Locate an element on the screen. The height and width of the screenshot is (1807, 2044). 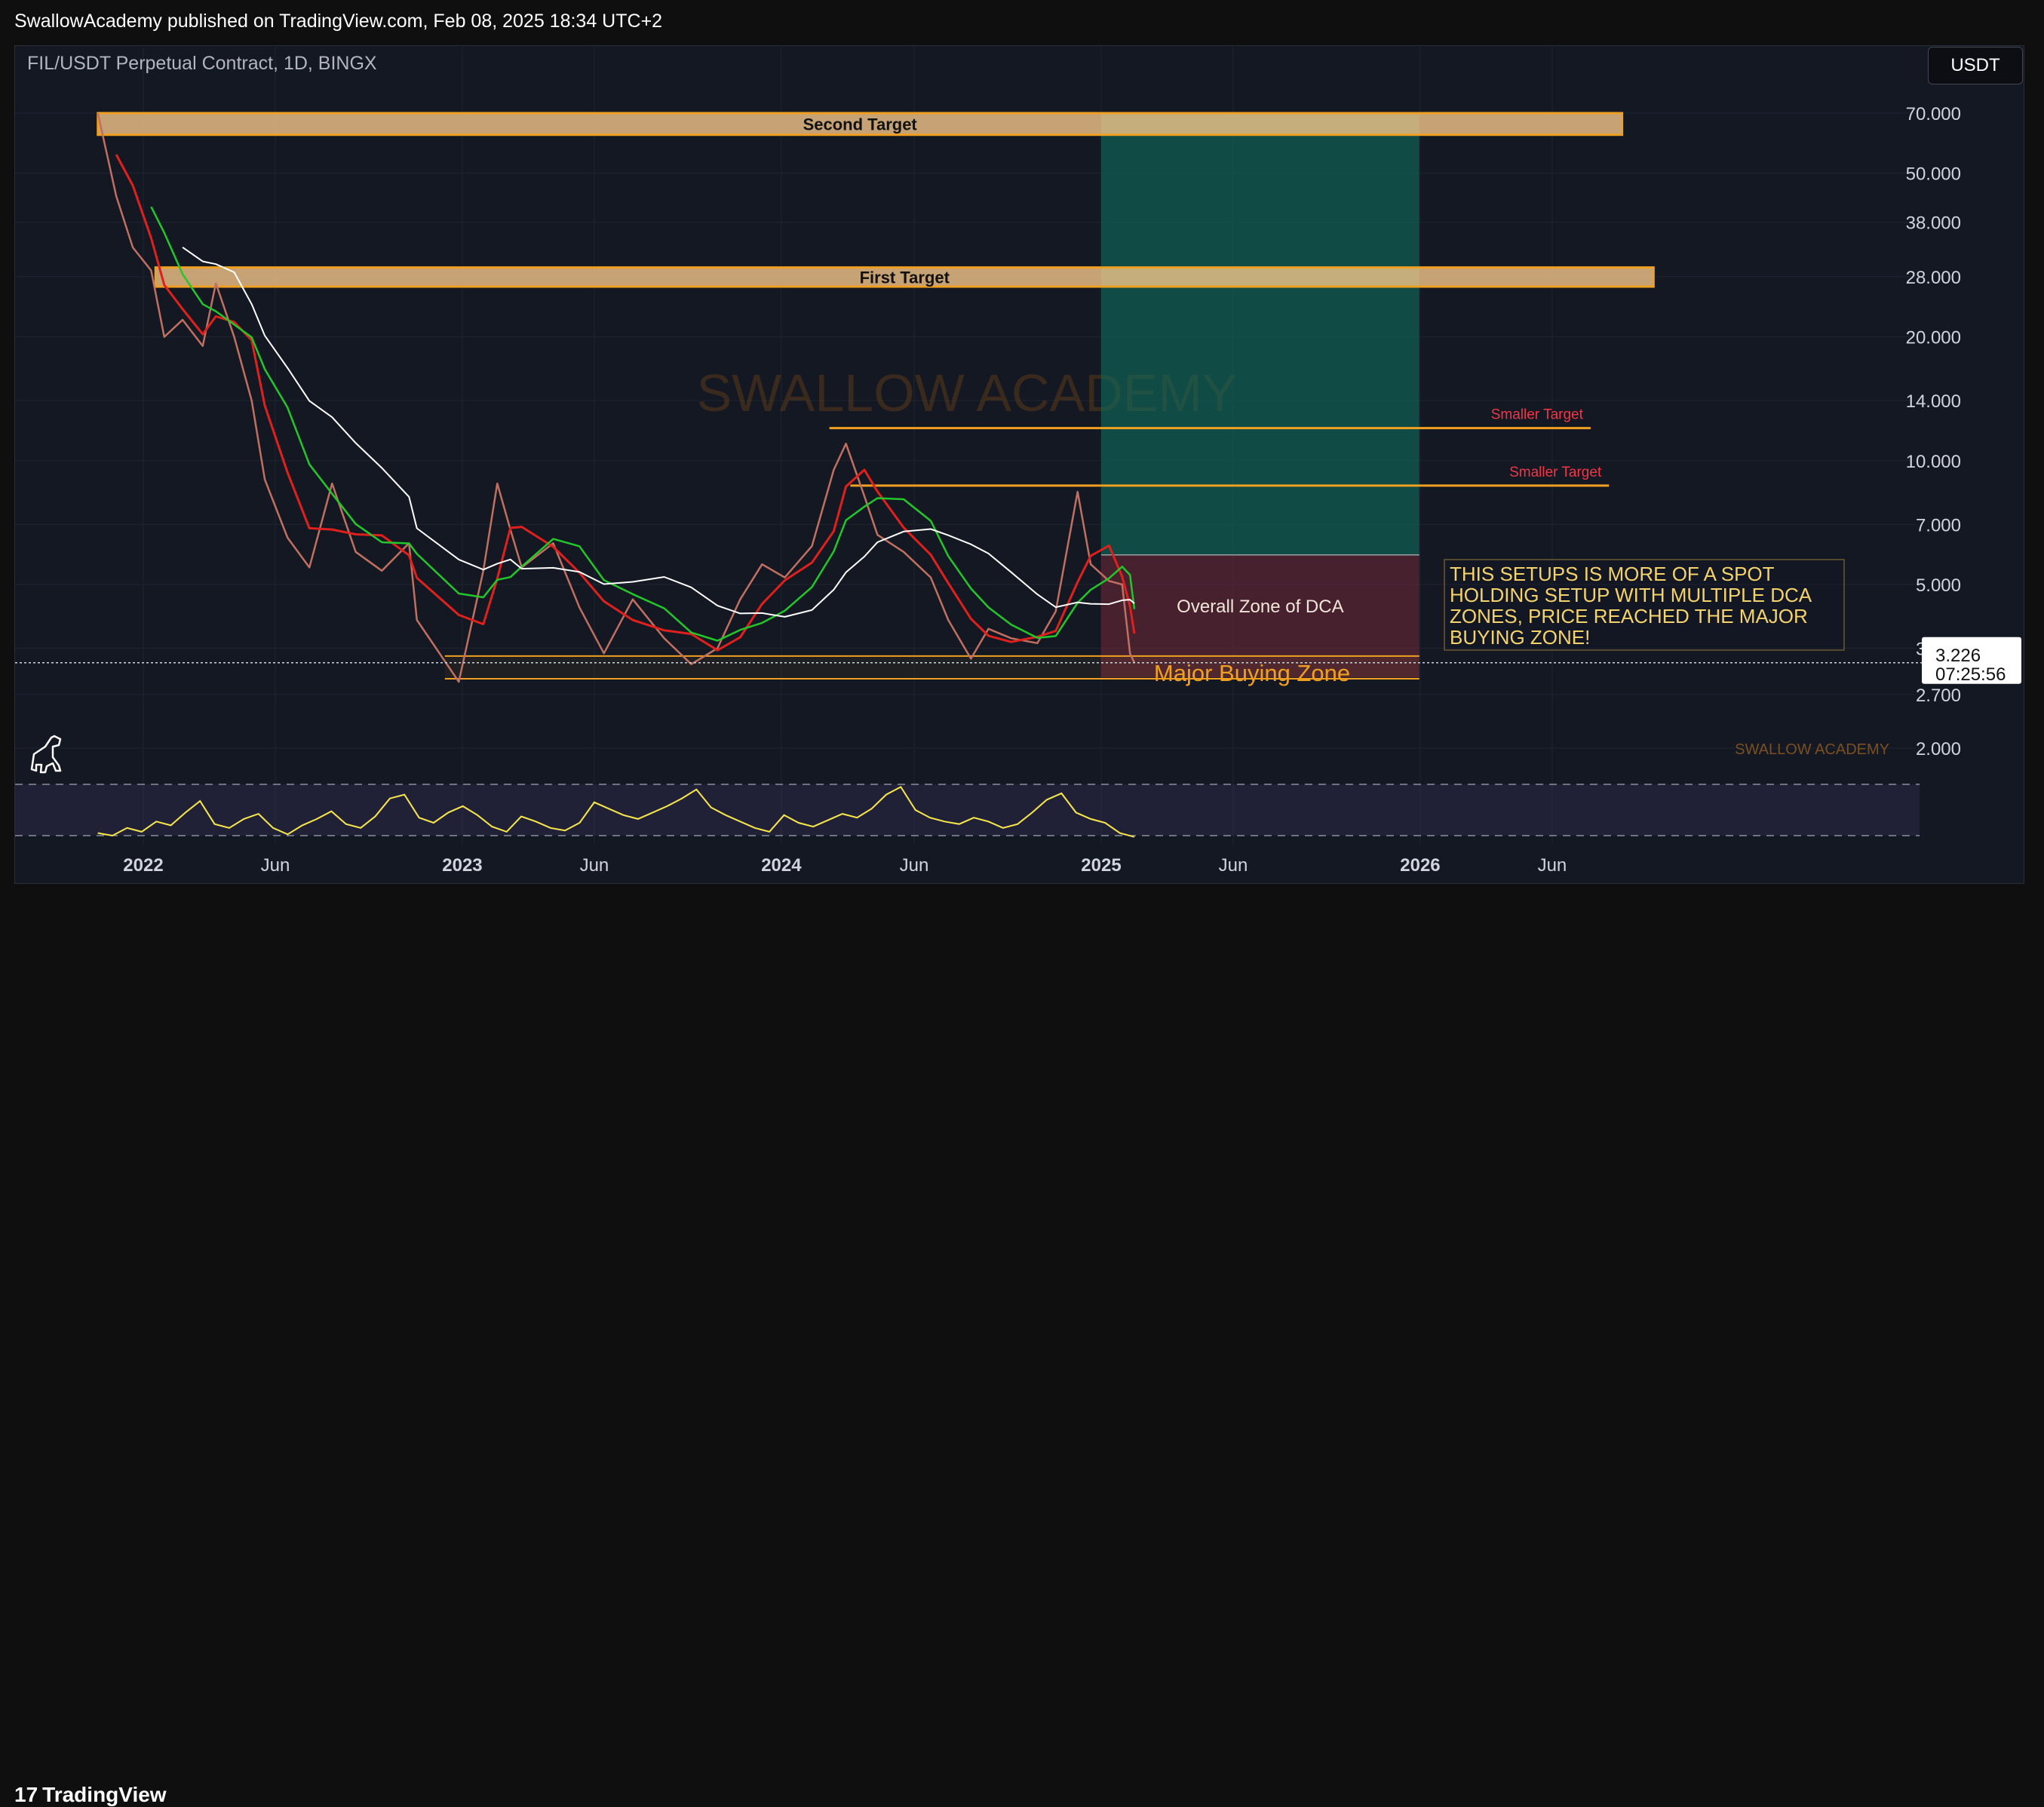
setup-note-text: HOLDING SETUP WITH MULTIPLE DCA is located at coordinates (1631, 595).